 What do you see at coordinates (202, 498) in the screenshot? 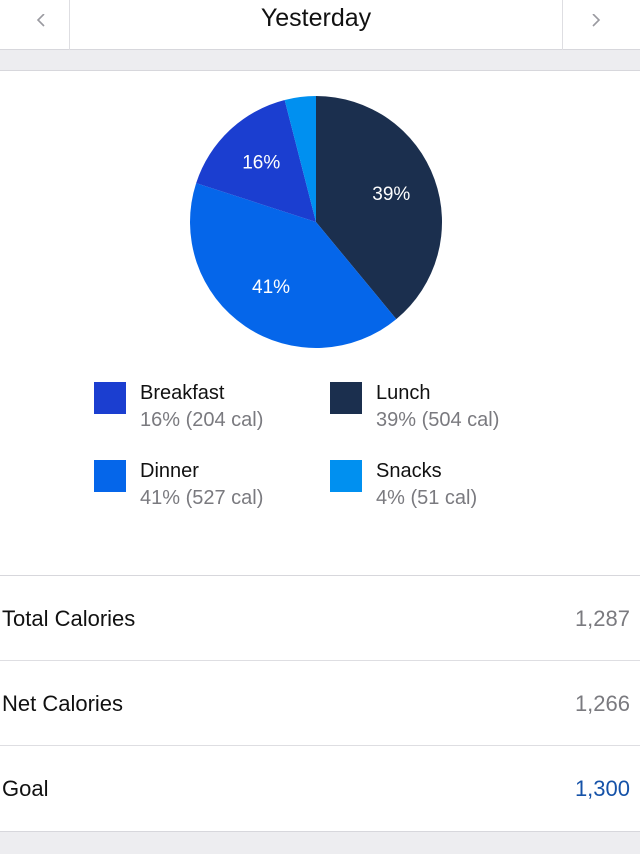
I see `legend-detail-dinner: 41% (527 cal)` at bounding box center [202, 498].